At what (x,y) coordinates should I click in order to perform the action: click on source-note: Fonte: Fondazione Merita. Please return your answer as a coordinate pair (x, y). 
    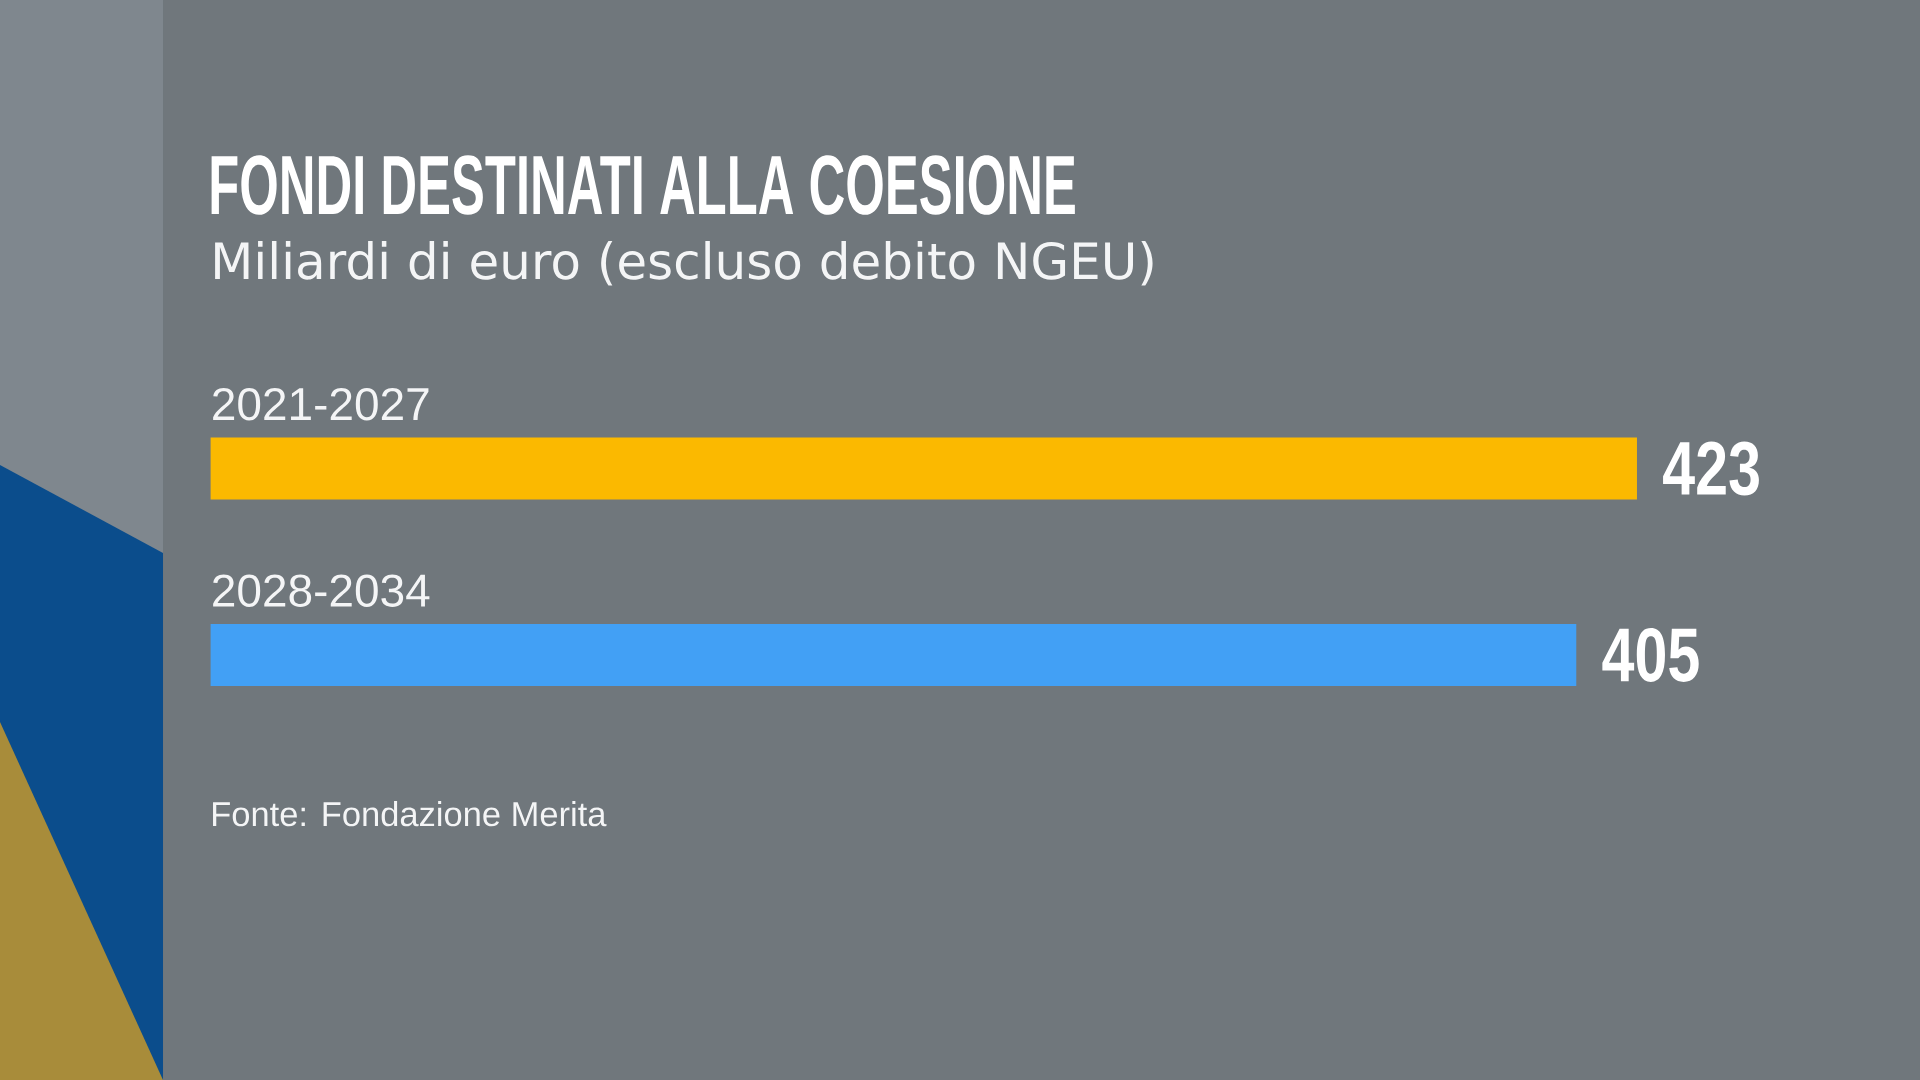
    Looking at the image, I should click on (410, 814).